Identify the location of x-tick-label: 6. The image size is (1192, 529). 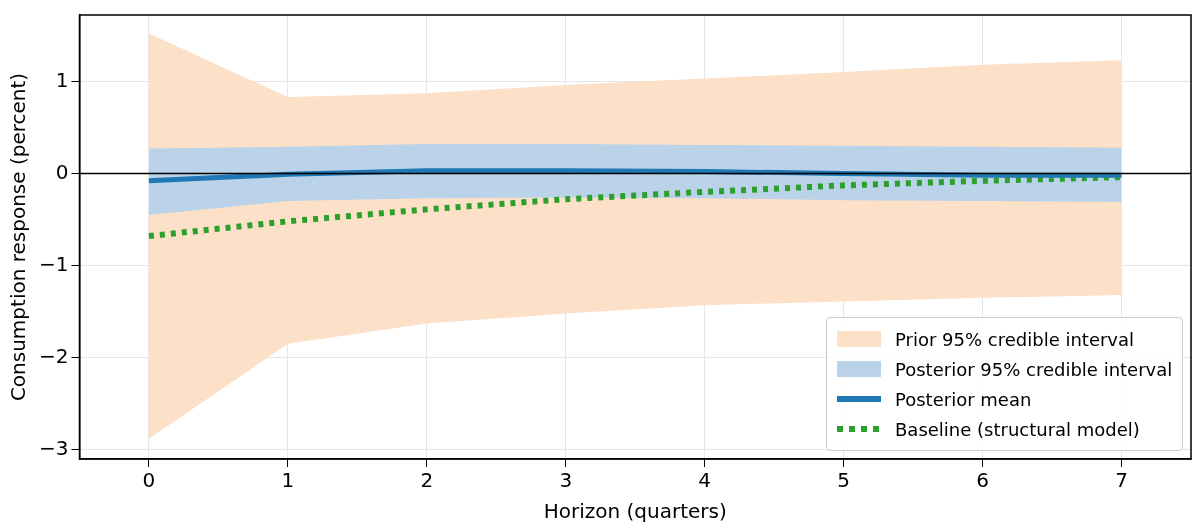
(982, 480).